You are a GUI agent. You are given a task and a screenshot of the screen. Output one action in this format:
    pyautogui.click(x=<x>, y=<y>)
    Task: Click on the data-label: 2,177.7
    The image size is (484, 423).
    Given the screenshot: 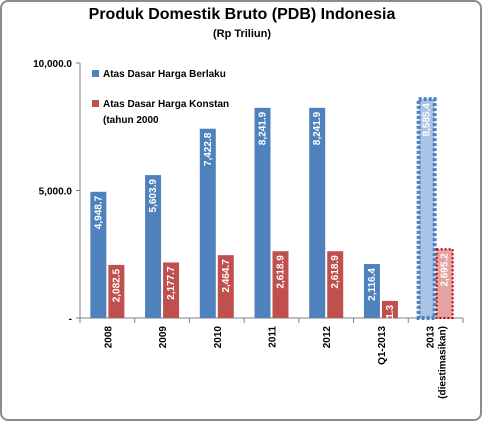 What is the action you would take?
    pyautogui.click(x=171, y=283)
    